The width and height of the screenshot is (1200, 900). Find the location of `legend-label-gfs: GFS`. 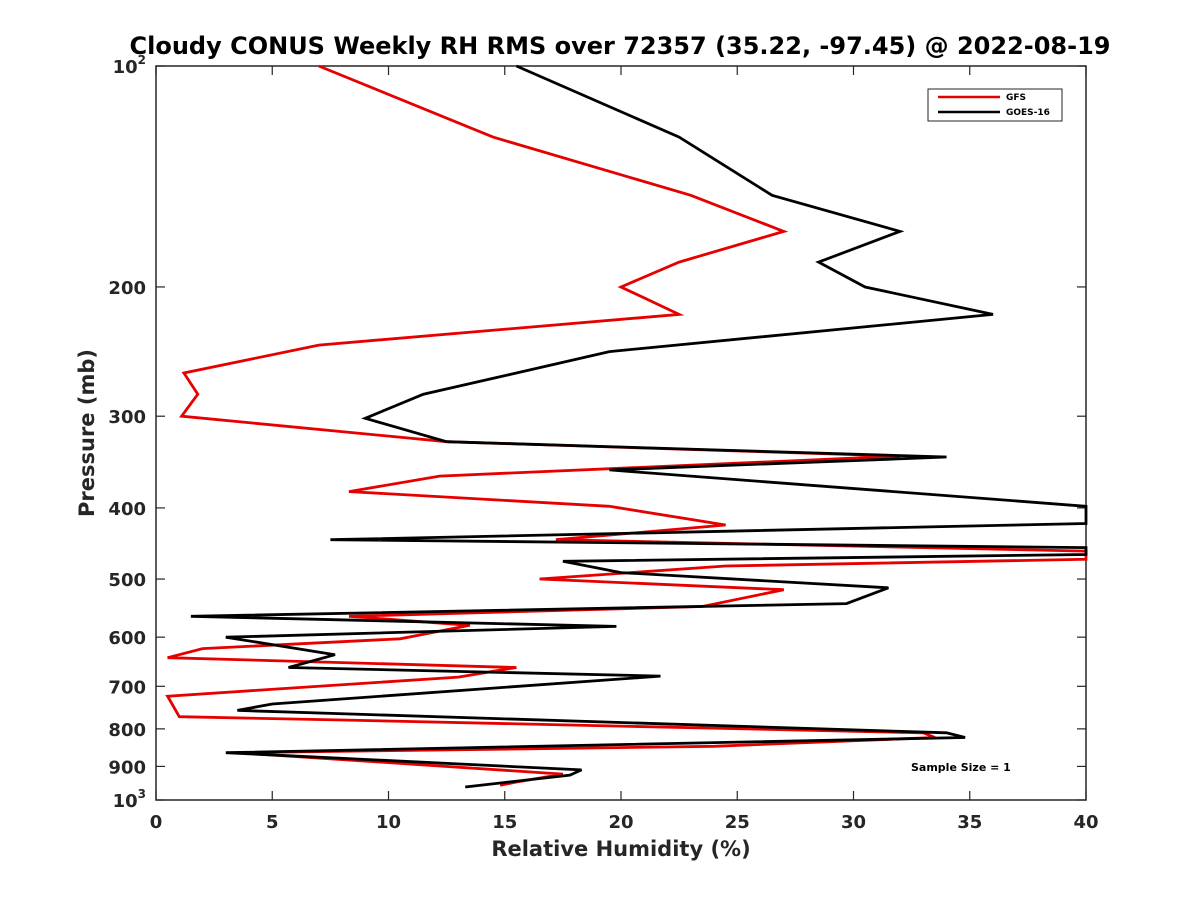

legend-label-gfs: GFS is located at coordinates (1016, 98).